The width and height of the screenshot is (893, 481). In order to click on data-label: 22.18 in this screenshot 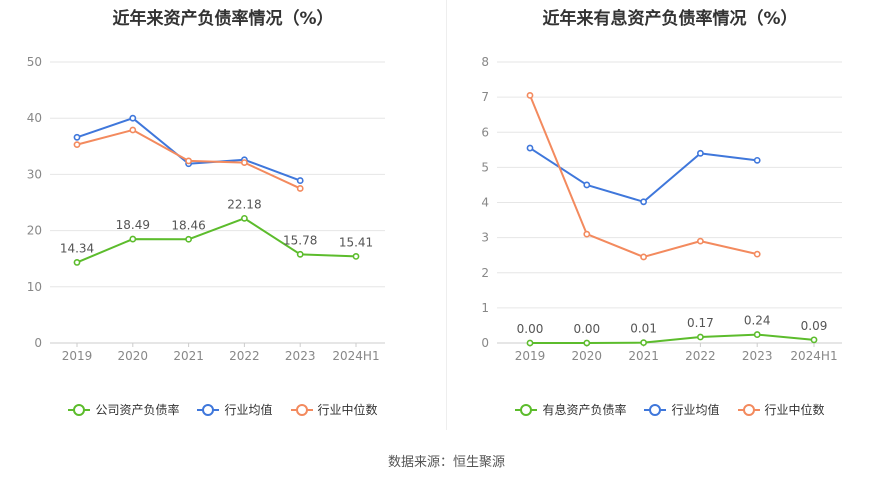, I will do `click(244, 204)`.